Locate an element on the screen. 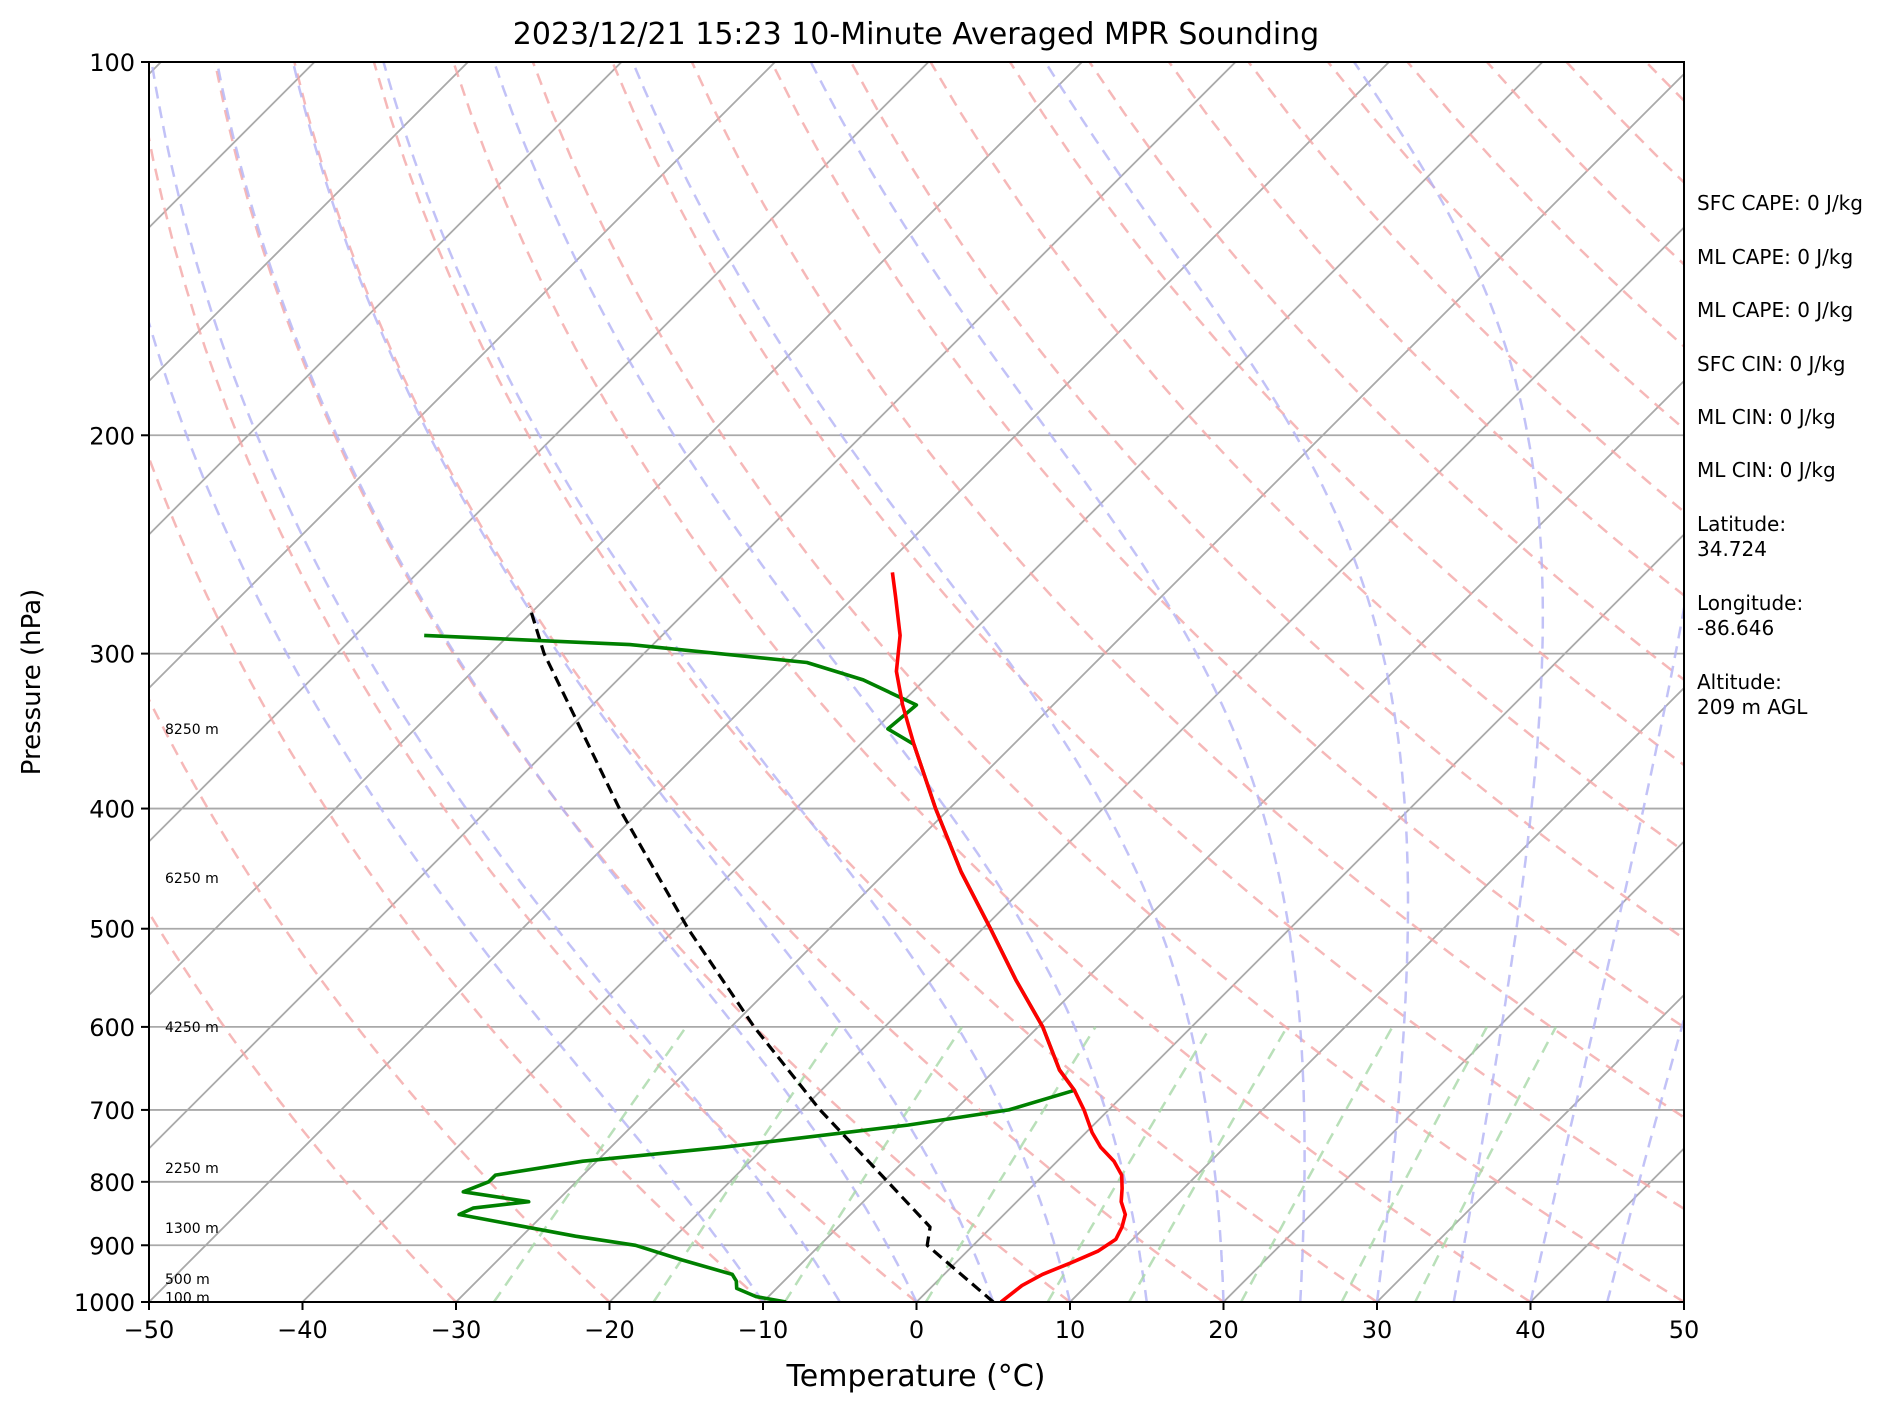 This screenshot has width=1893, height=1406. height-label: 2250 m is located at coordinates (192, 1169).